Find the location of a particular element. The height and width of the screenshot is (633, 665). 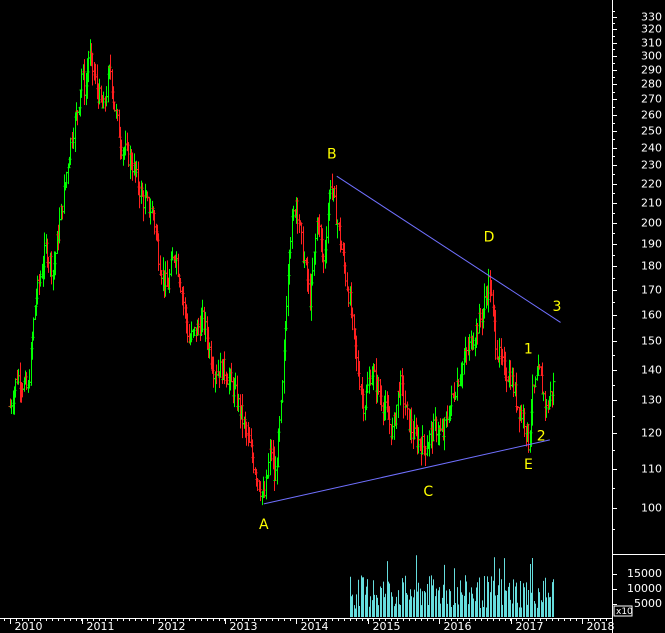

y-tick-label: 240 is located at coordinates (651, 148).